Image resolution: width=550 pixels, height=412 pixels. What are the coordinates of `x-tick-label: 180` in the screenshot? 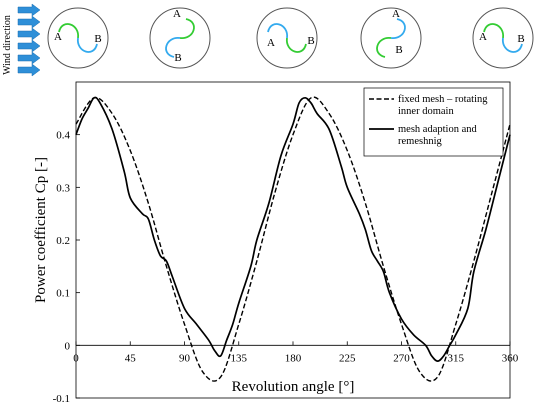 It's located at (293, 358).